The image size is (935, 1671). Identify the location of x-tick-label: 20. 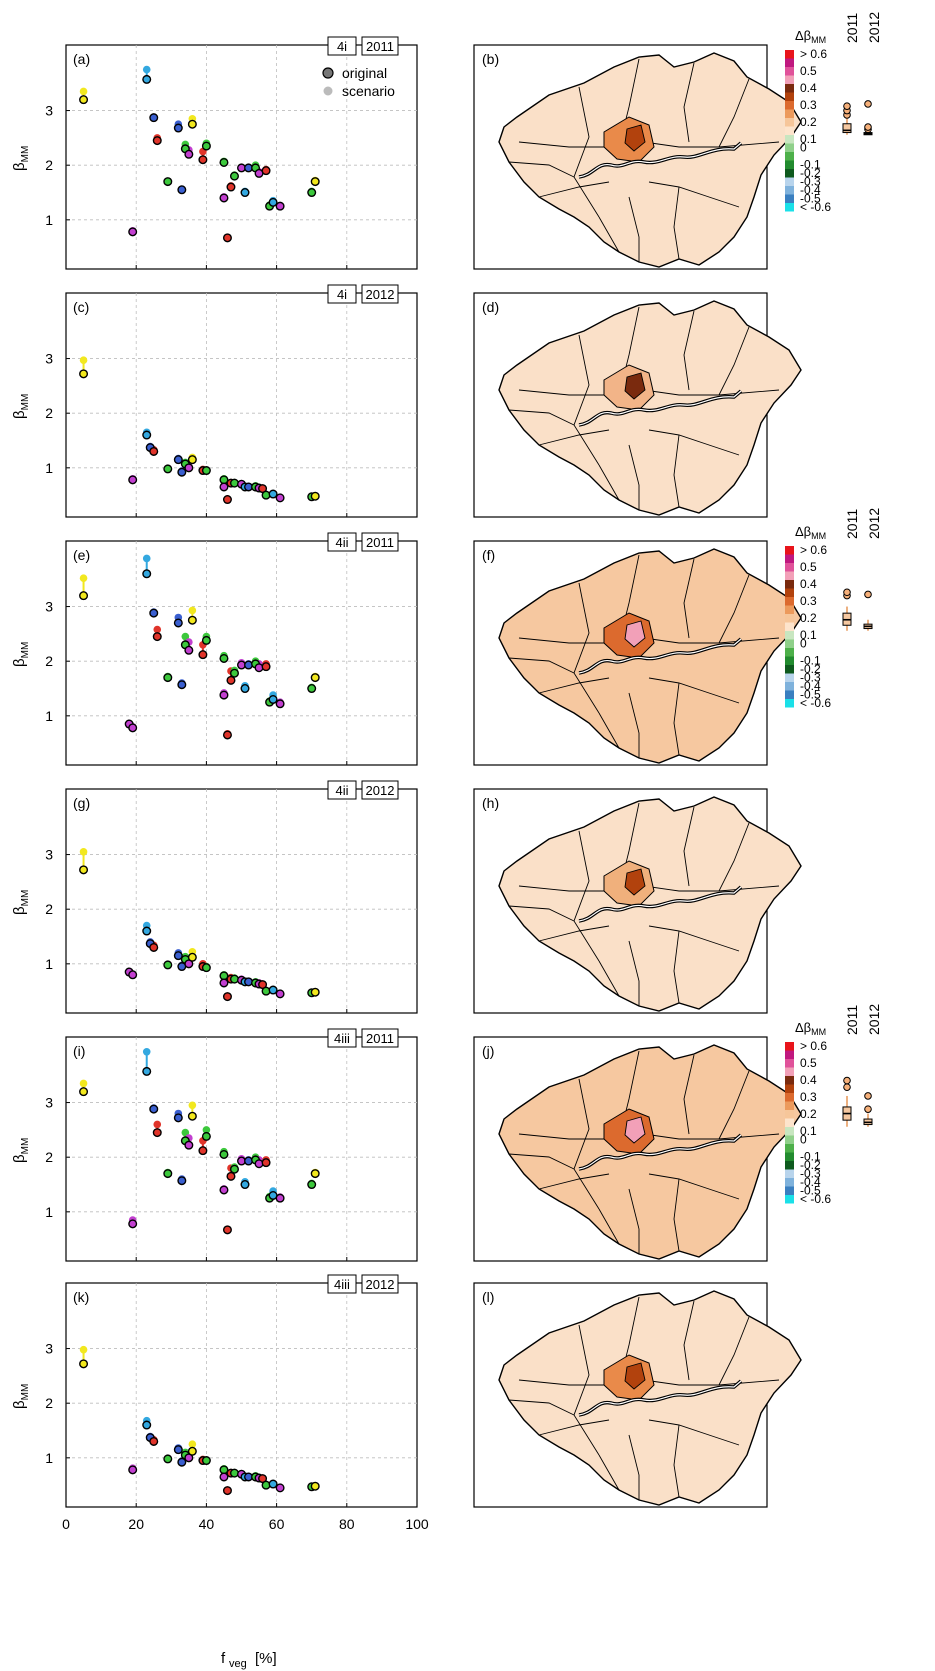
(136, 1524).